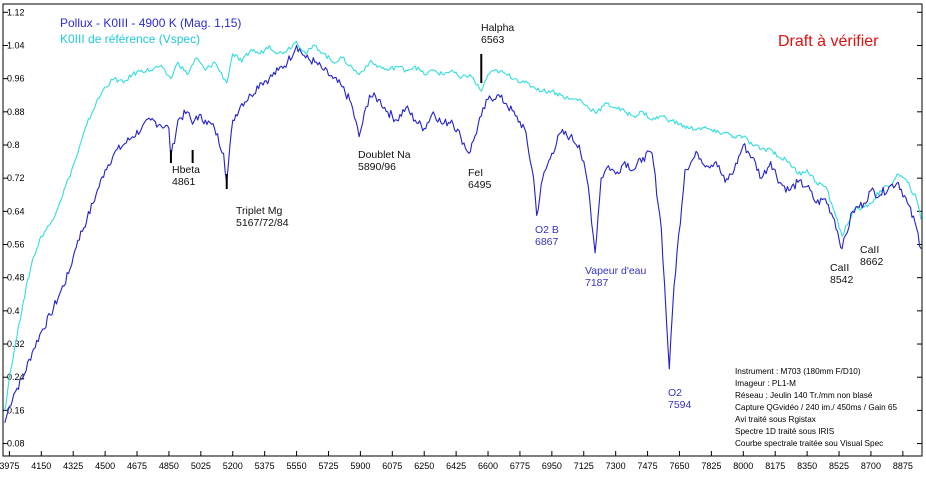 The height and width of the screenshot is (480, 926). I want to click on annotation-value-halpha: 6563, so click(493, 40).